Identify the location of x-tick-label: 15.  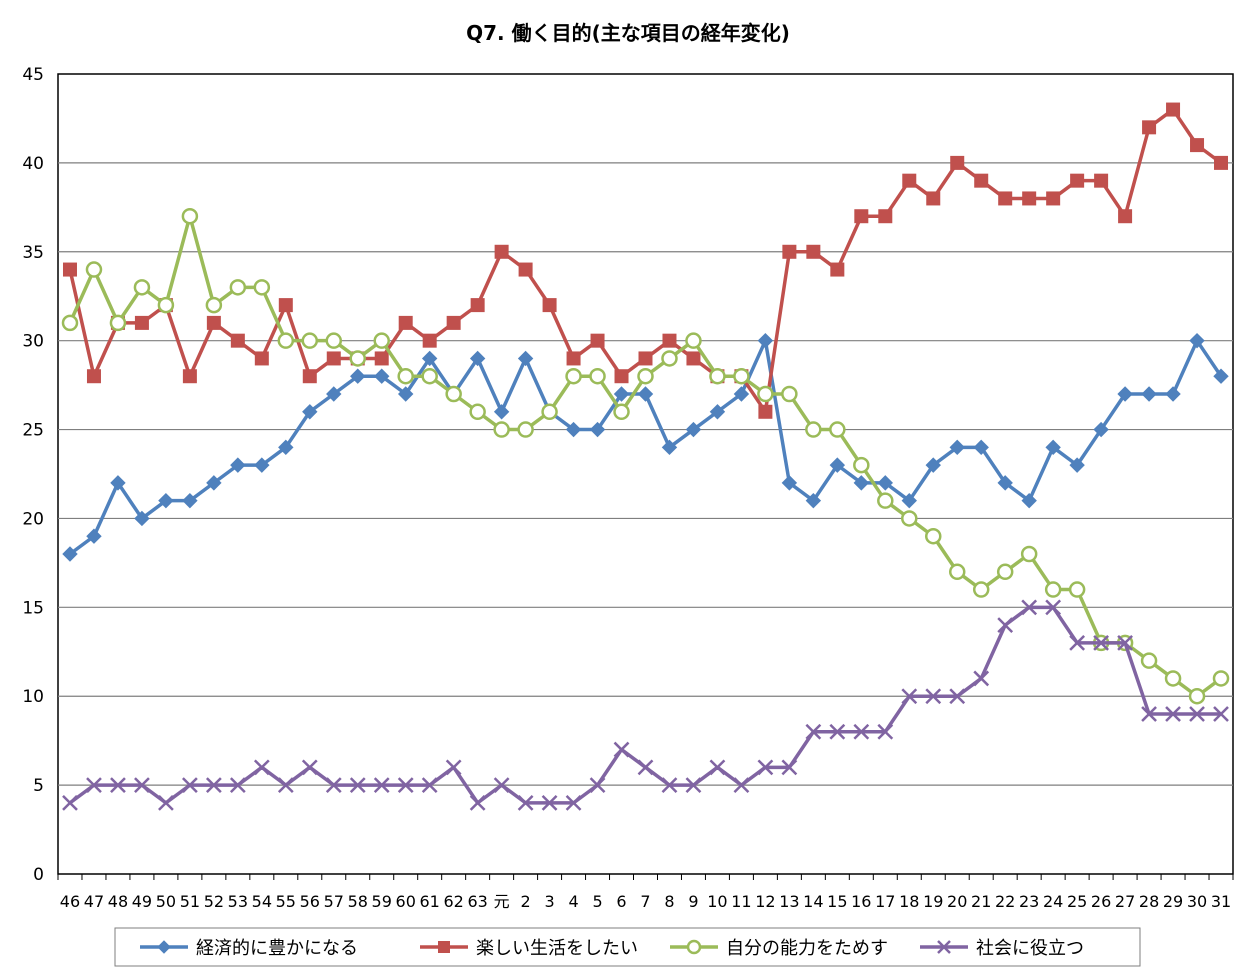
(837, 901).